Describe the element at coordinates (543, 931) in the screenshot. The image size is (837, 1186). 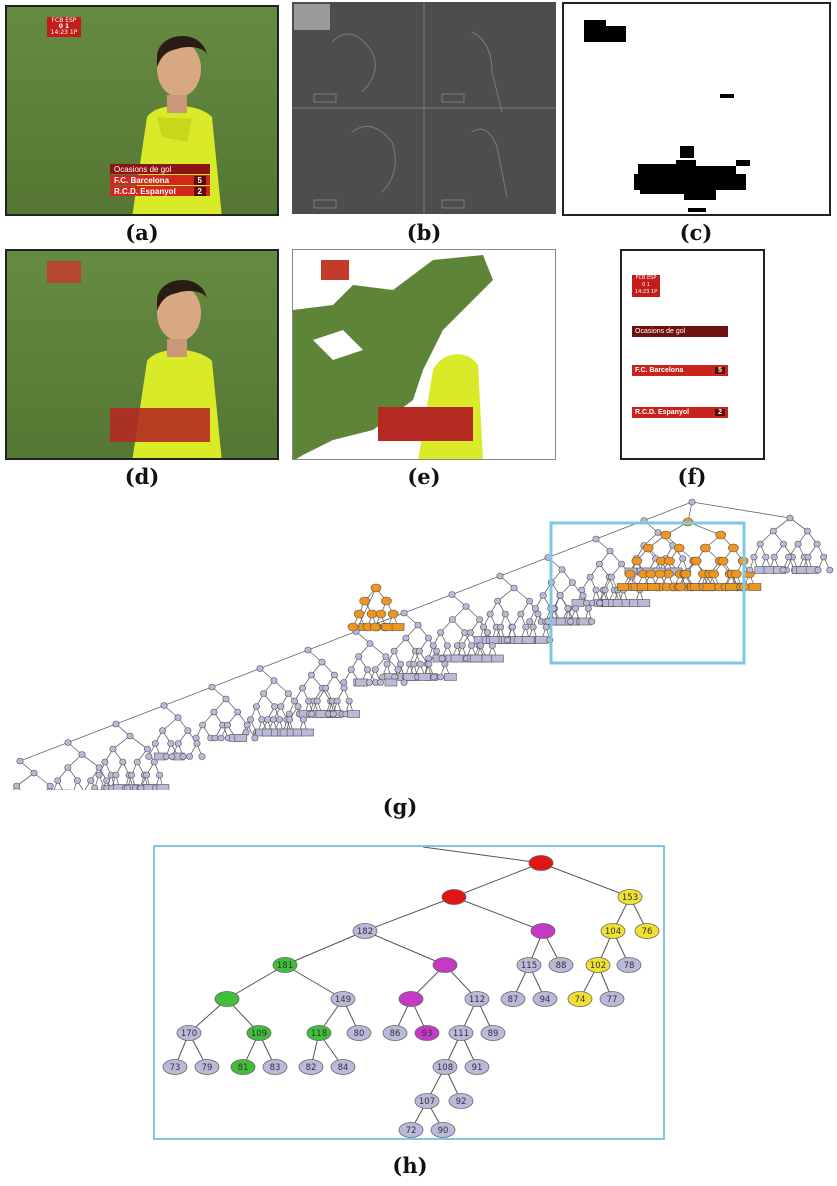
I see `tree-node-n4` at that location.